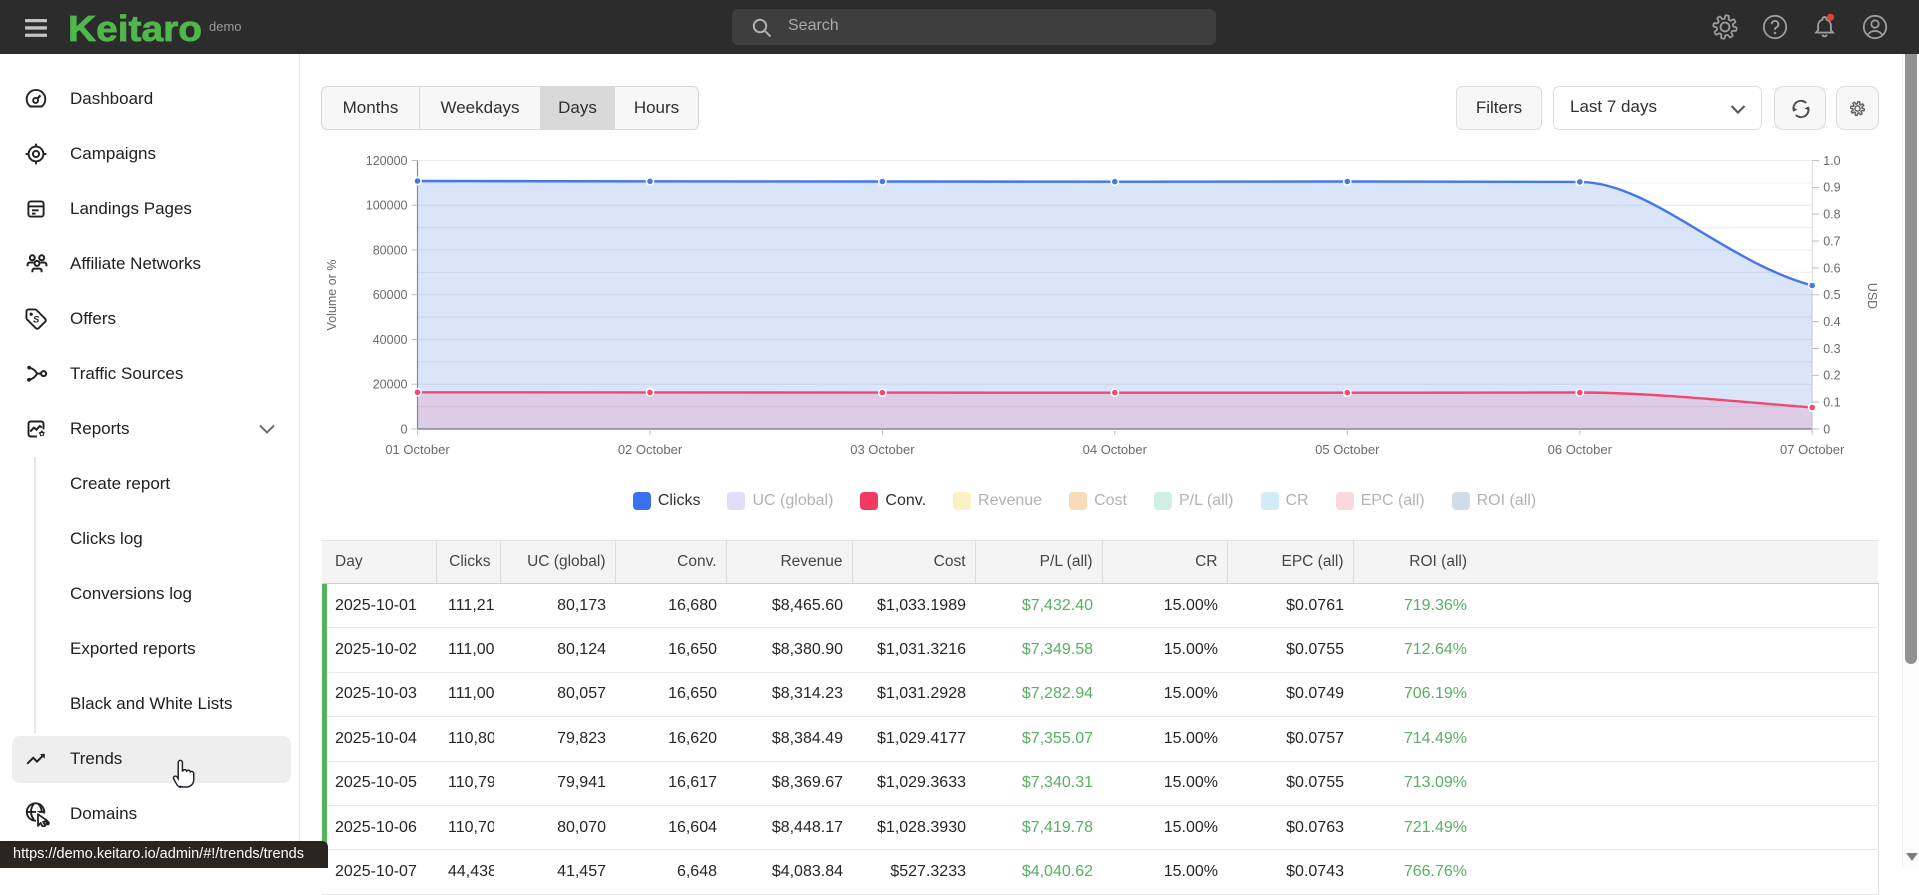 The height and width of the screenshot is (895, 1919). I want to click on svg-text: 0.1, so click(1831, 403).